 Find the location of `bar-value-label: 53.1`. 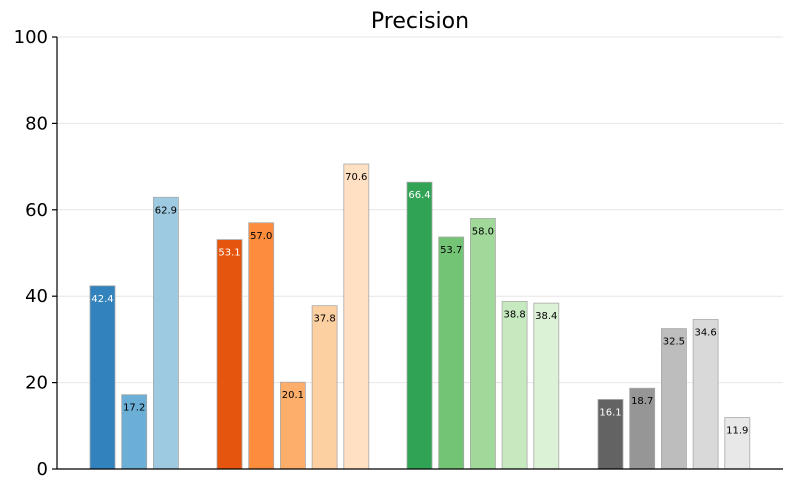

bar-value-label: 53.1 is located at coordinates (229, 253).